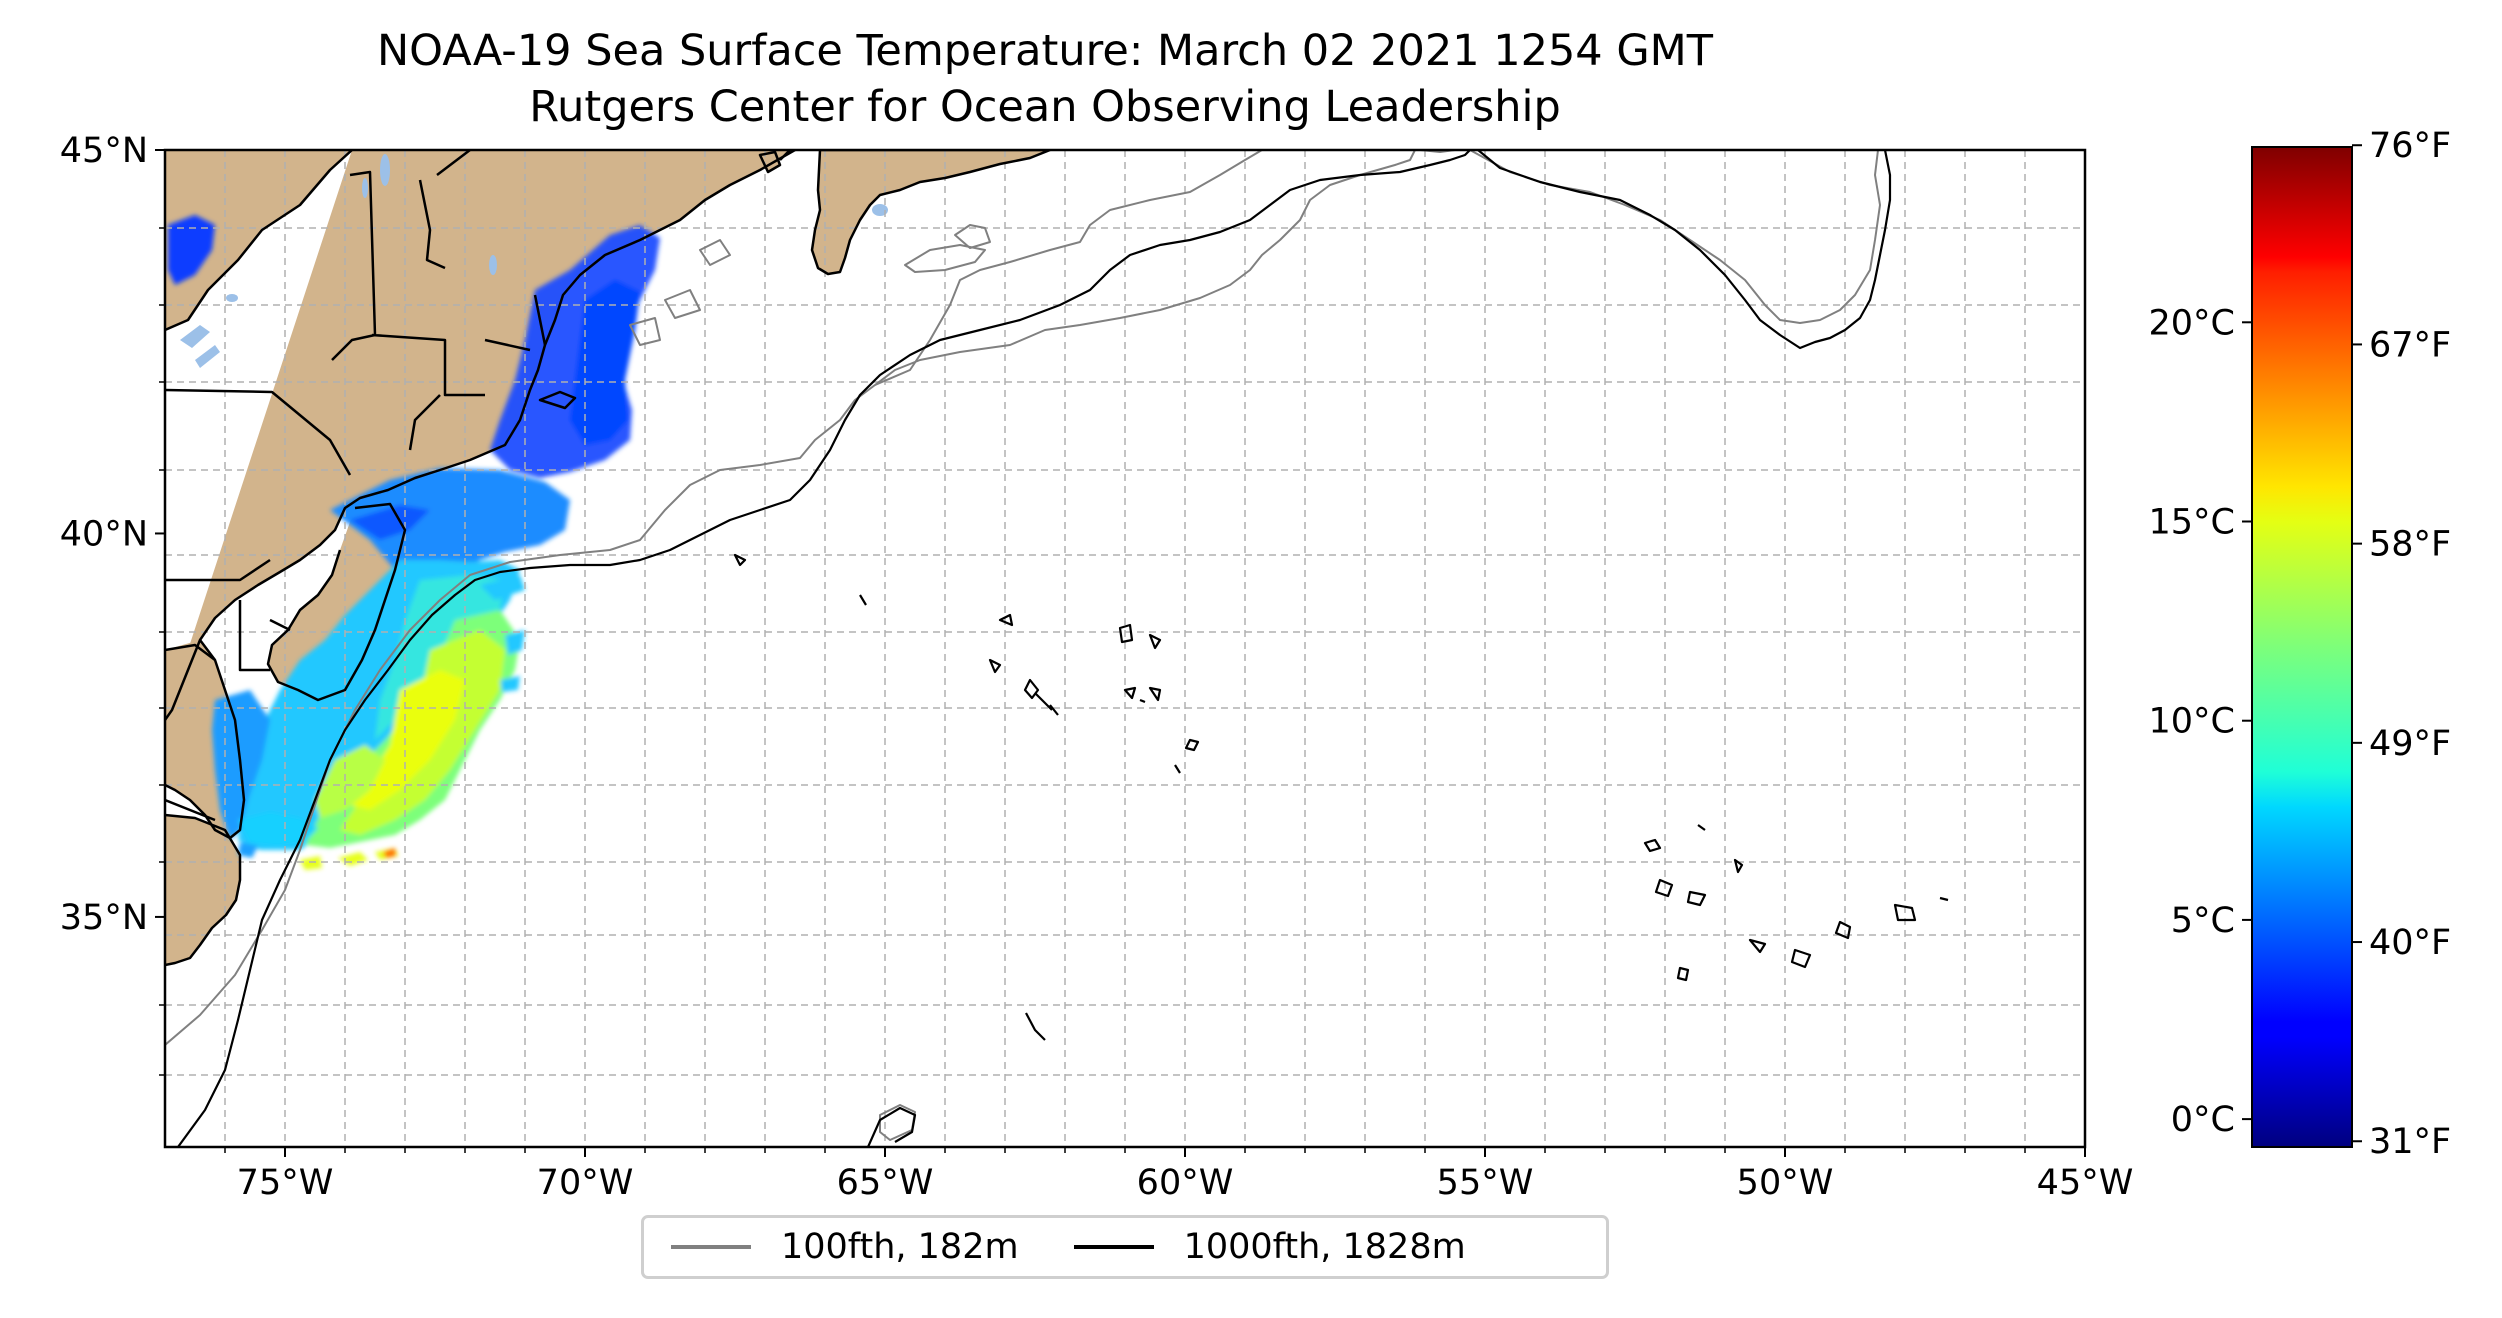 The image size is (2502, 1318). Describe the element at coordinates (2401, 644) in the screenshot. I see `colorbar-fahrenheit-axis: 31°F 40°F 49°F 58°F 67°F 76°F` at that location.